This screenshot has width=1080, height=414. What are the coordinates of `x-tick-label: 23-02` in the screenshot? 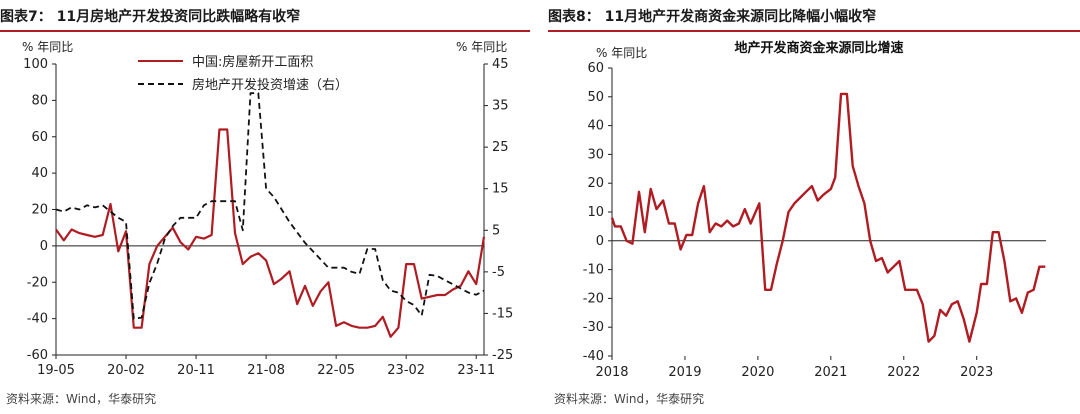 It's located at (406, 370).